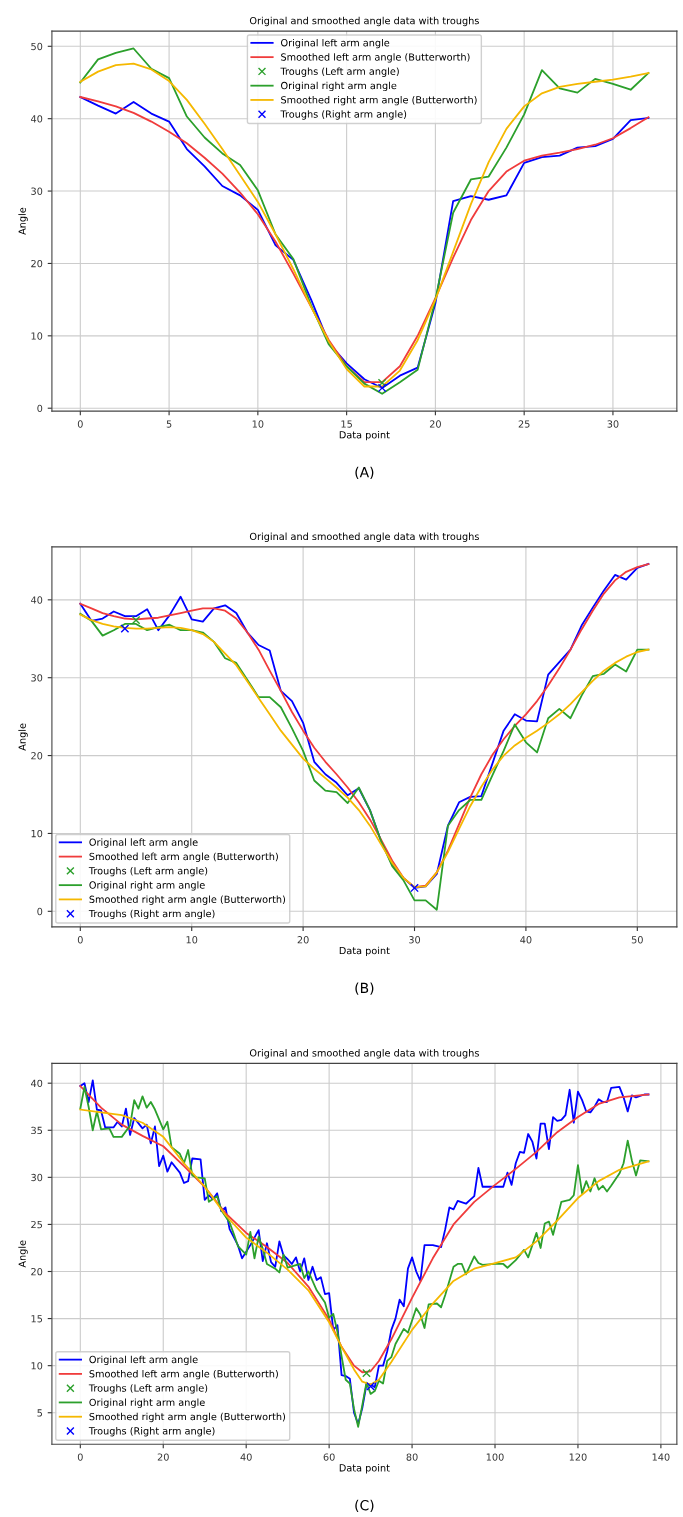 This screenshot has height=1517, width=683. Describe the element at coordinates (40, 1413) in the screenshot. I see `y-tick-label: 5` at that location.